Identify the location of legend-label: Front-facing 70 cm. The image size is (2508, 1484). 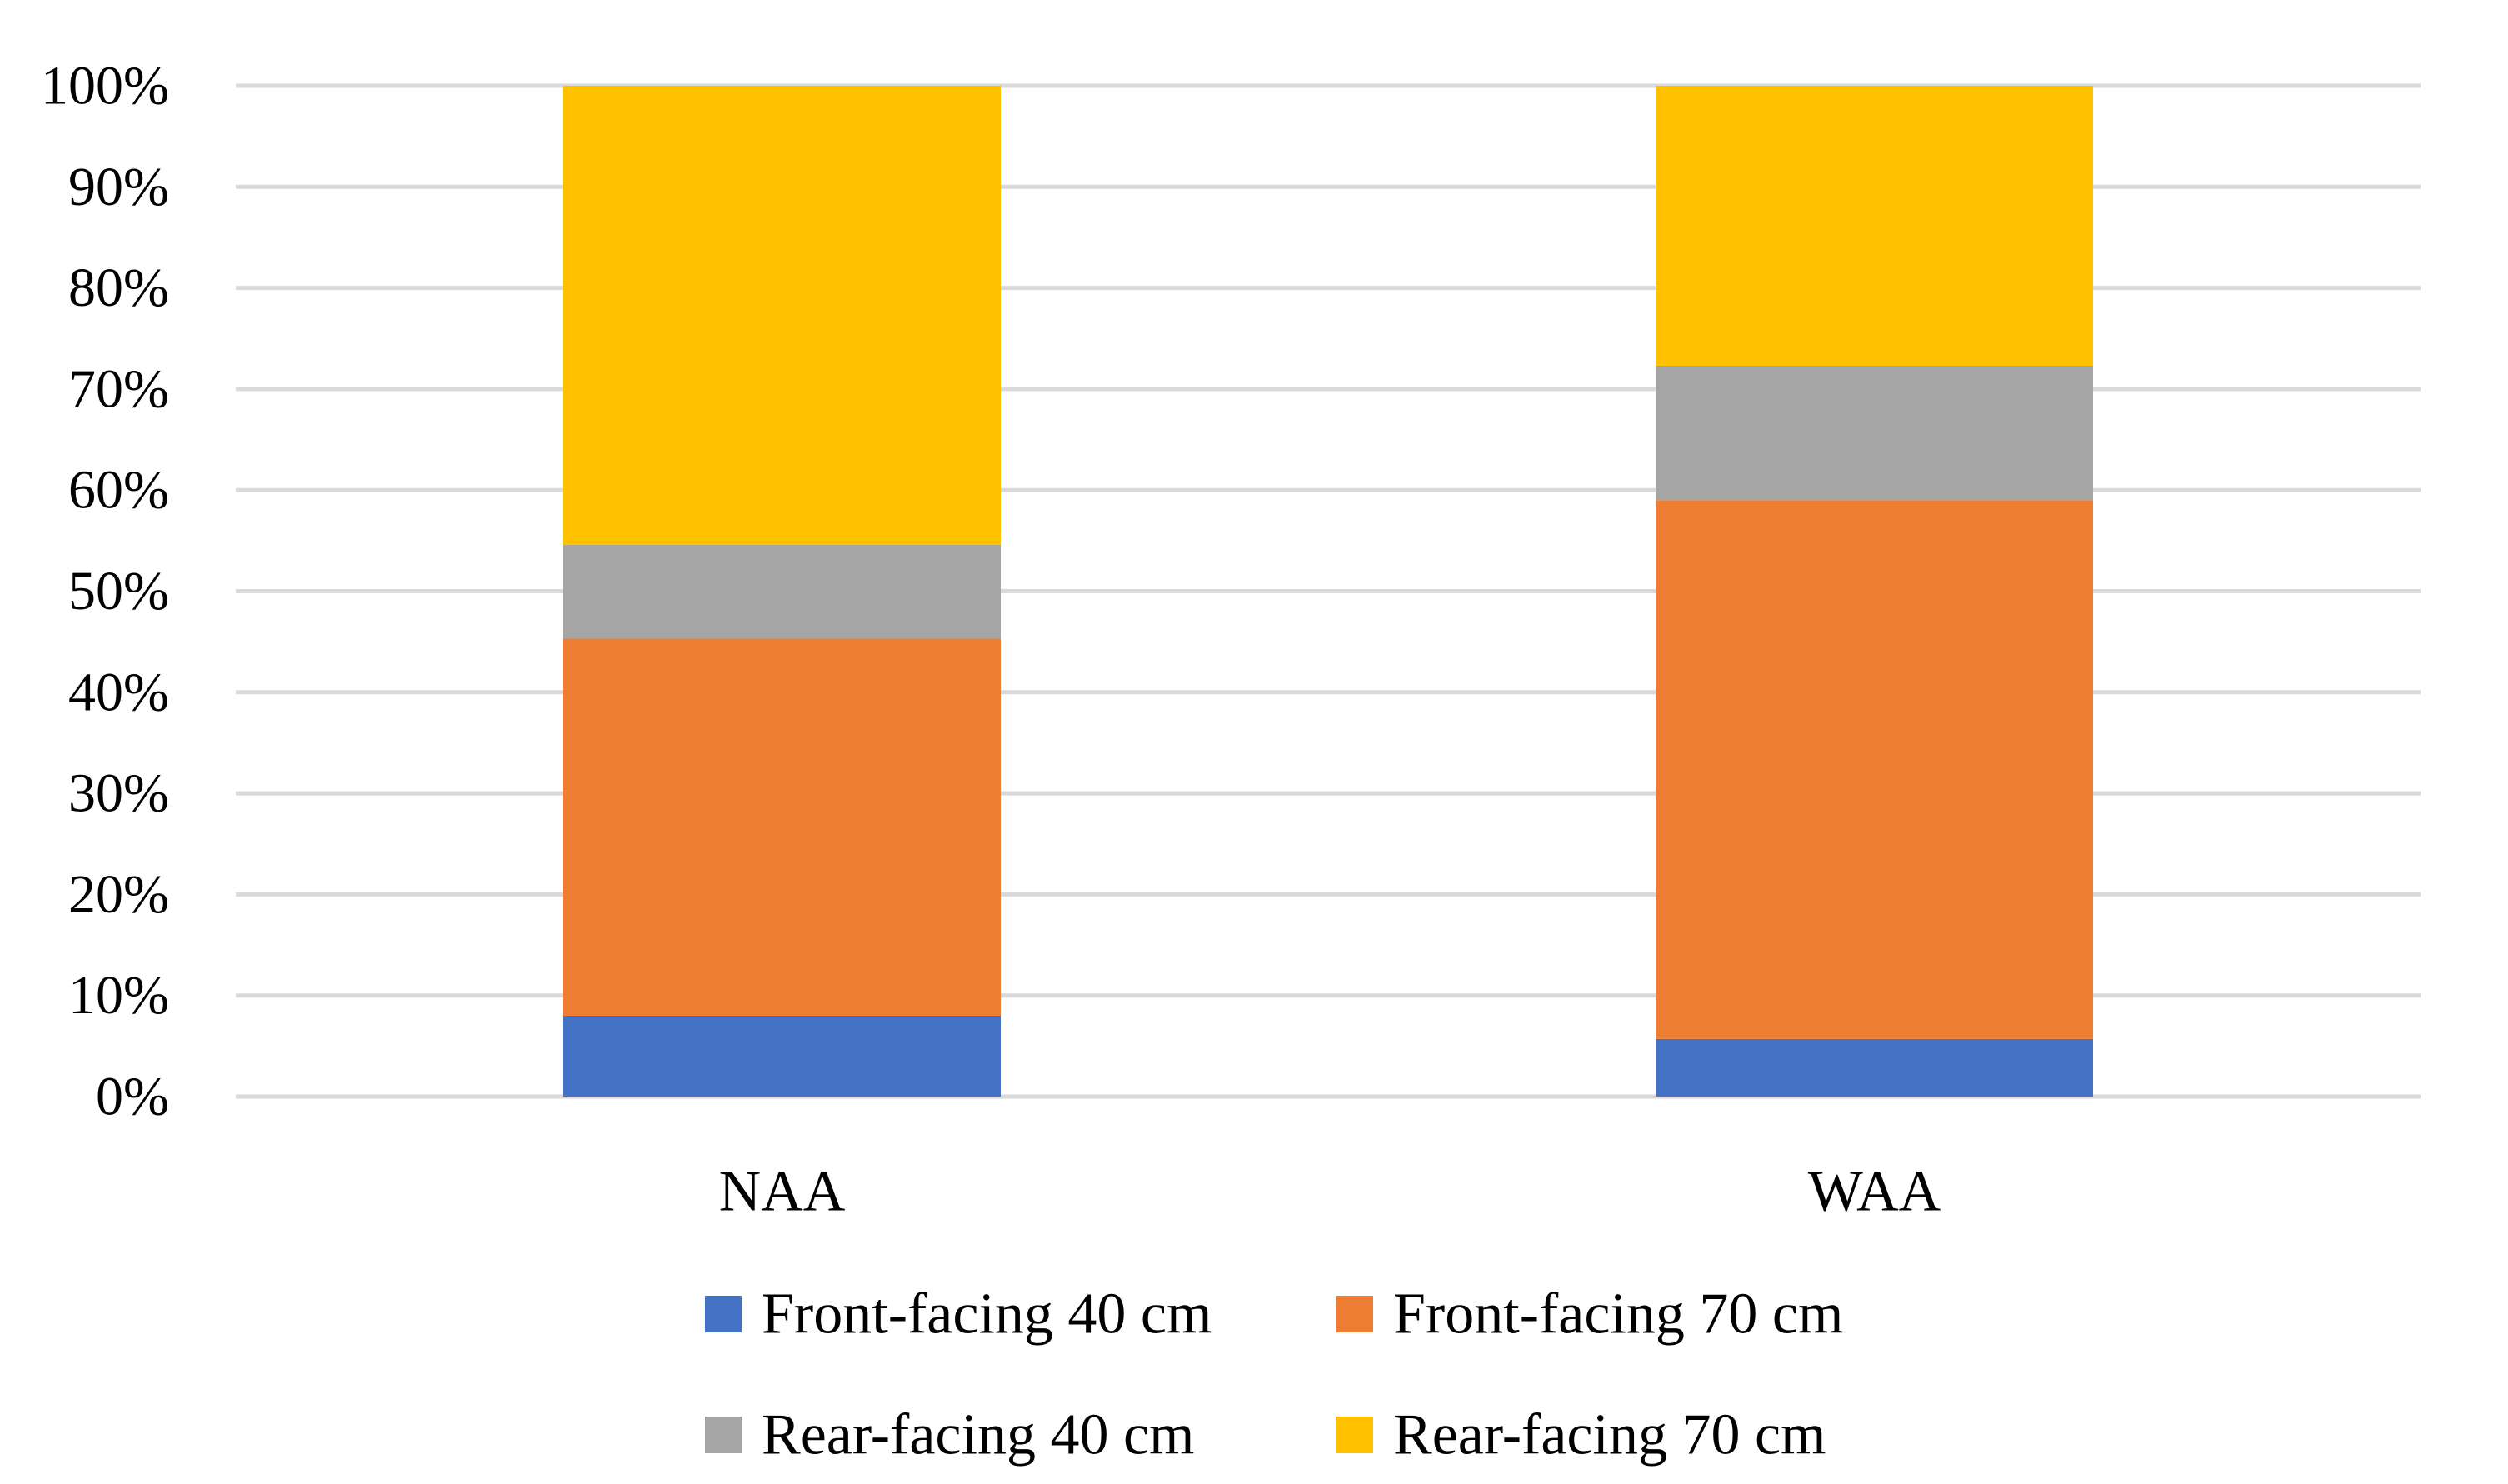
(1618, 1314).